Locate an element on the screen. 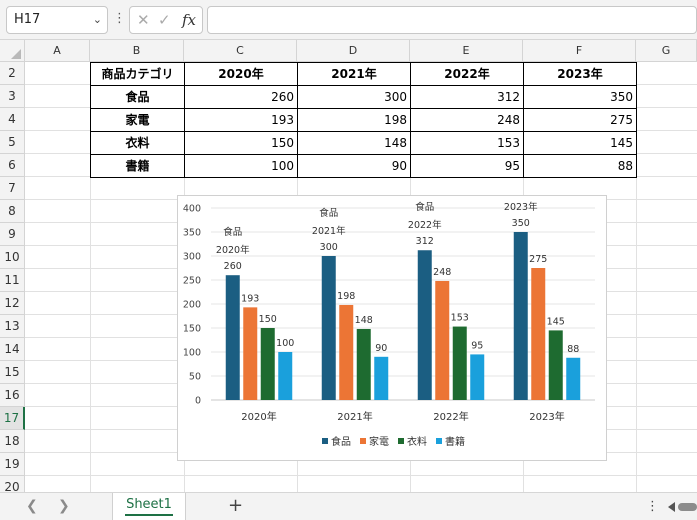 The image size is (697, 520). data-label: 312 is located at coordinates (425, 241).